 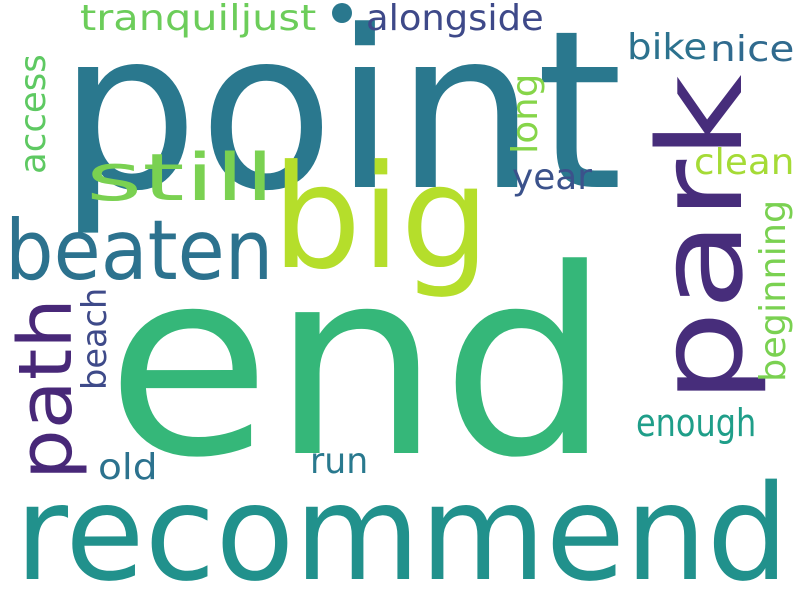 What do you see at coordinates (752, 49) in the screenshot?
I see `word-nice: nice` at bounding box center [752, 49].